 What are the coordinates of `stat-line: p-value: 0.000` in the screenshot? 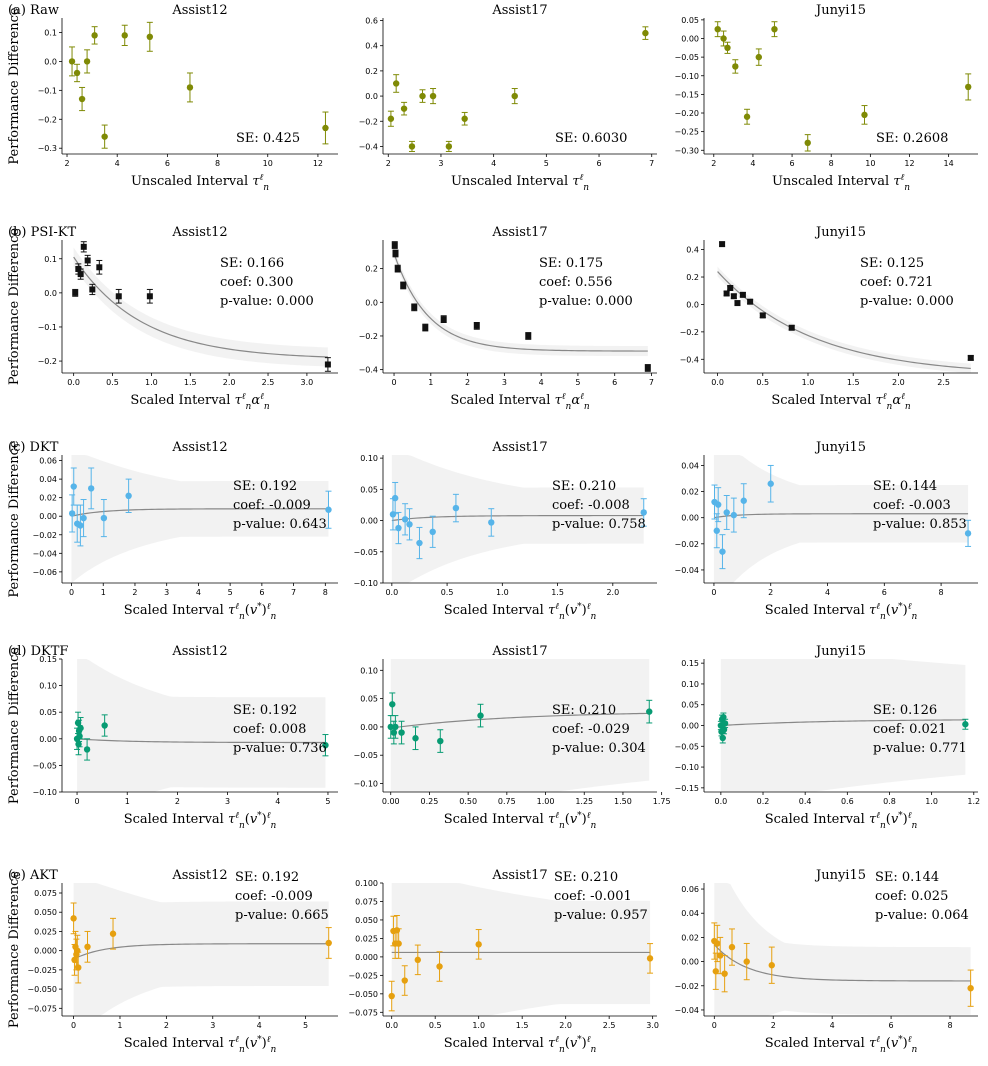 It's located at (586, 301).